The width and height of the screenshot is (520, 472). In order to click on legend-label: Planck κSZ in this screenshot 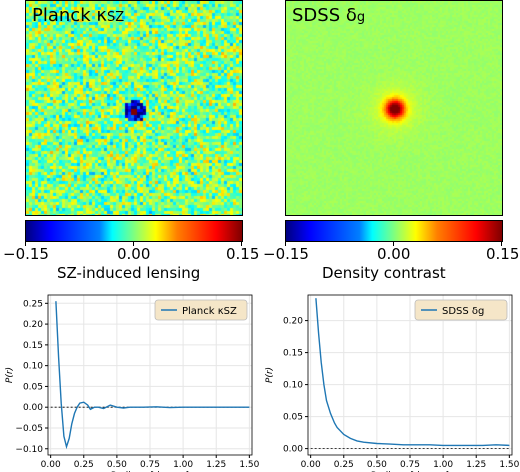, I will do `click(209, 311)`.